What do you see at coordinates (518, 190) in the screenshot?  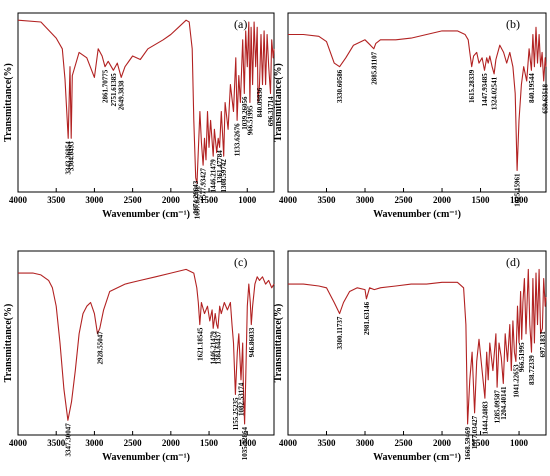 I see `peak-label: 1025.15961` at bounding box center [518, 190].